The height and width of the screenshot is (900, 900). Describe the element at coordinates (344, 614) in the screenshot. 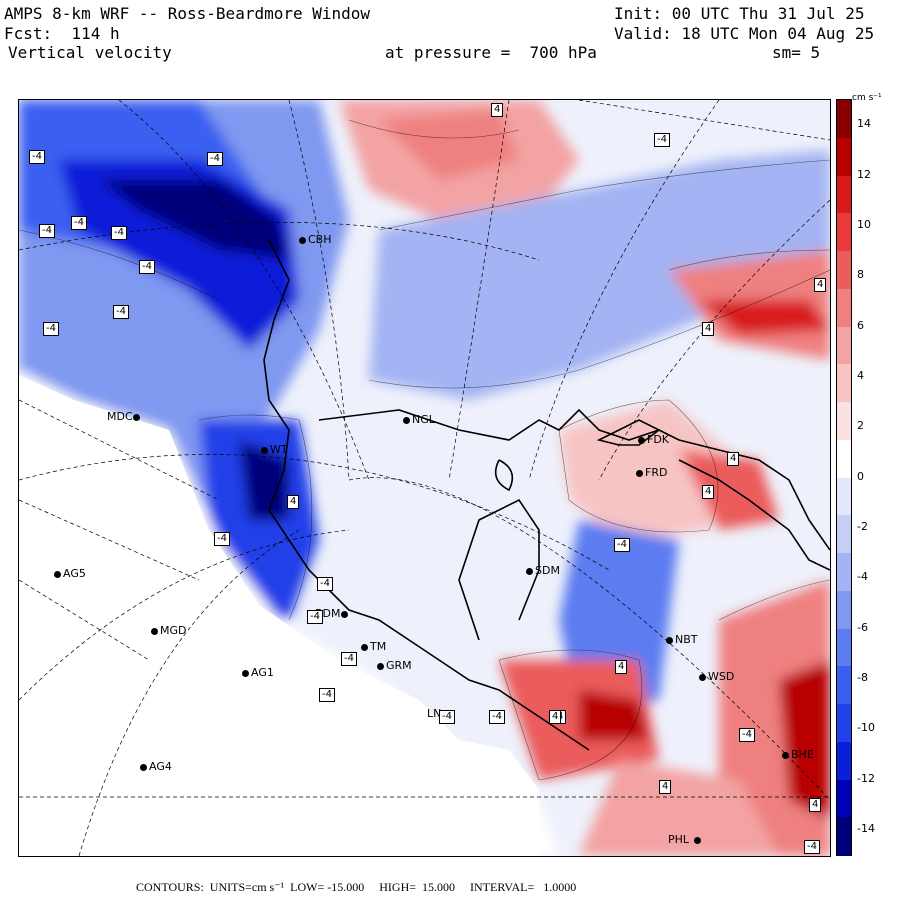

I see `station-marker-bdm` at that location.